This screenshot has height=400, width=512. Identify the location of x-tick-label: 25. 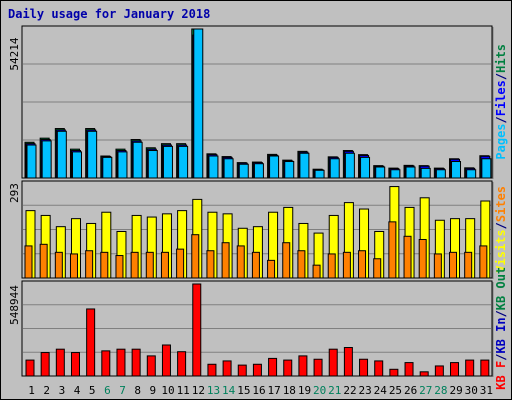
(395, 390).